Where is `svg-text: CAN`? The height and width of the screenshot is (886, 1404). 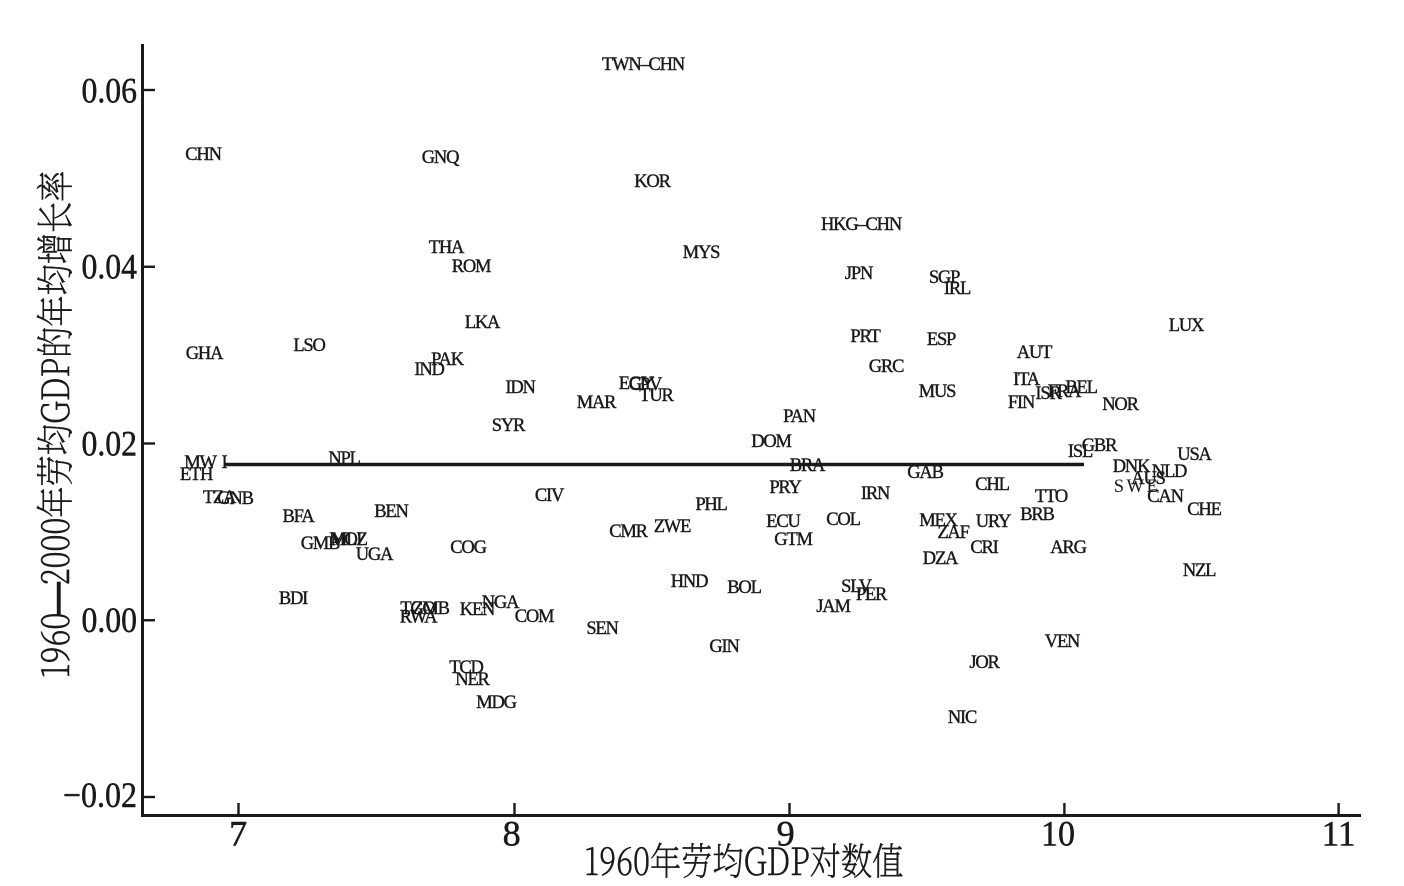 svg-text: CAN is located at coordinates (1165, 497).